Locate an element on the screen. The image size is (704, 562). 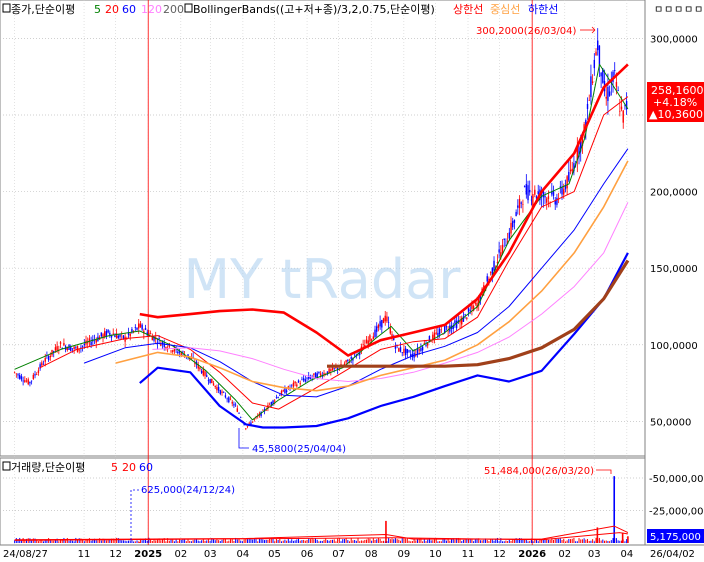
current-price-background is located at coordinates (675, 102).